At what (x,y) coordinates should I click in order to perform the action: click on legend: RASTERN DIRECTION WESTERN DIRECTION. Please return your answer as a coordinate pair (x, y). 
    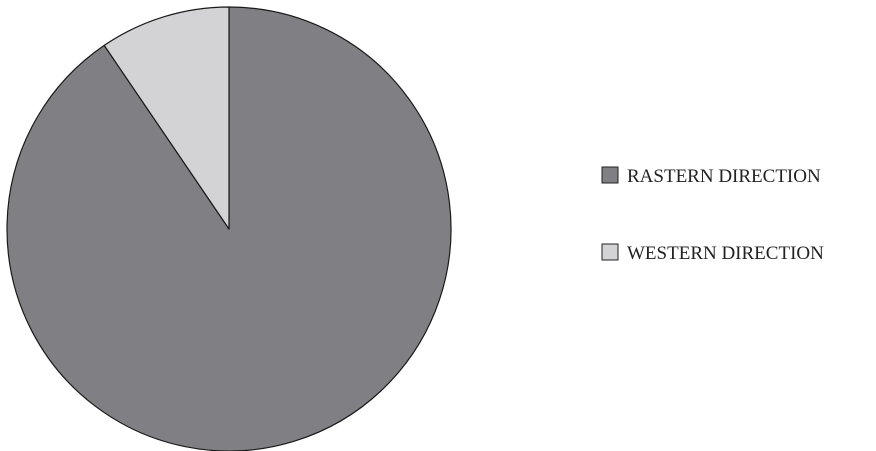
    Looking at the image, I should click on (712, 215).